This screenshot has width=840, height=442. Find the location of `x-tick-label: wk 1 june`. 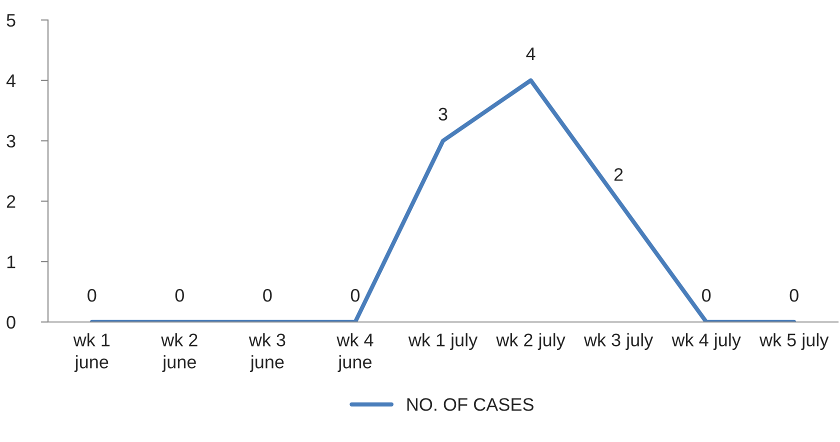

x-tick-label: wk 1 june is located at coordinates (91, 352).